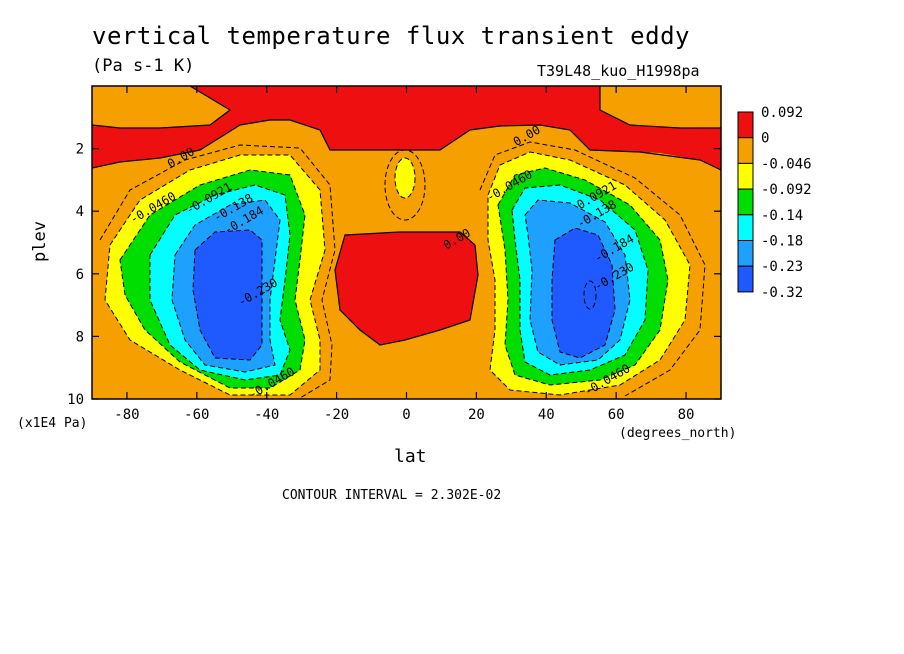 The height and width of the screenshot is (654, 904). Describe the element at coordinates (786, 190) in the screenshot. I see `colorbar-label: -0.092` at that location.